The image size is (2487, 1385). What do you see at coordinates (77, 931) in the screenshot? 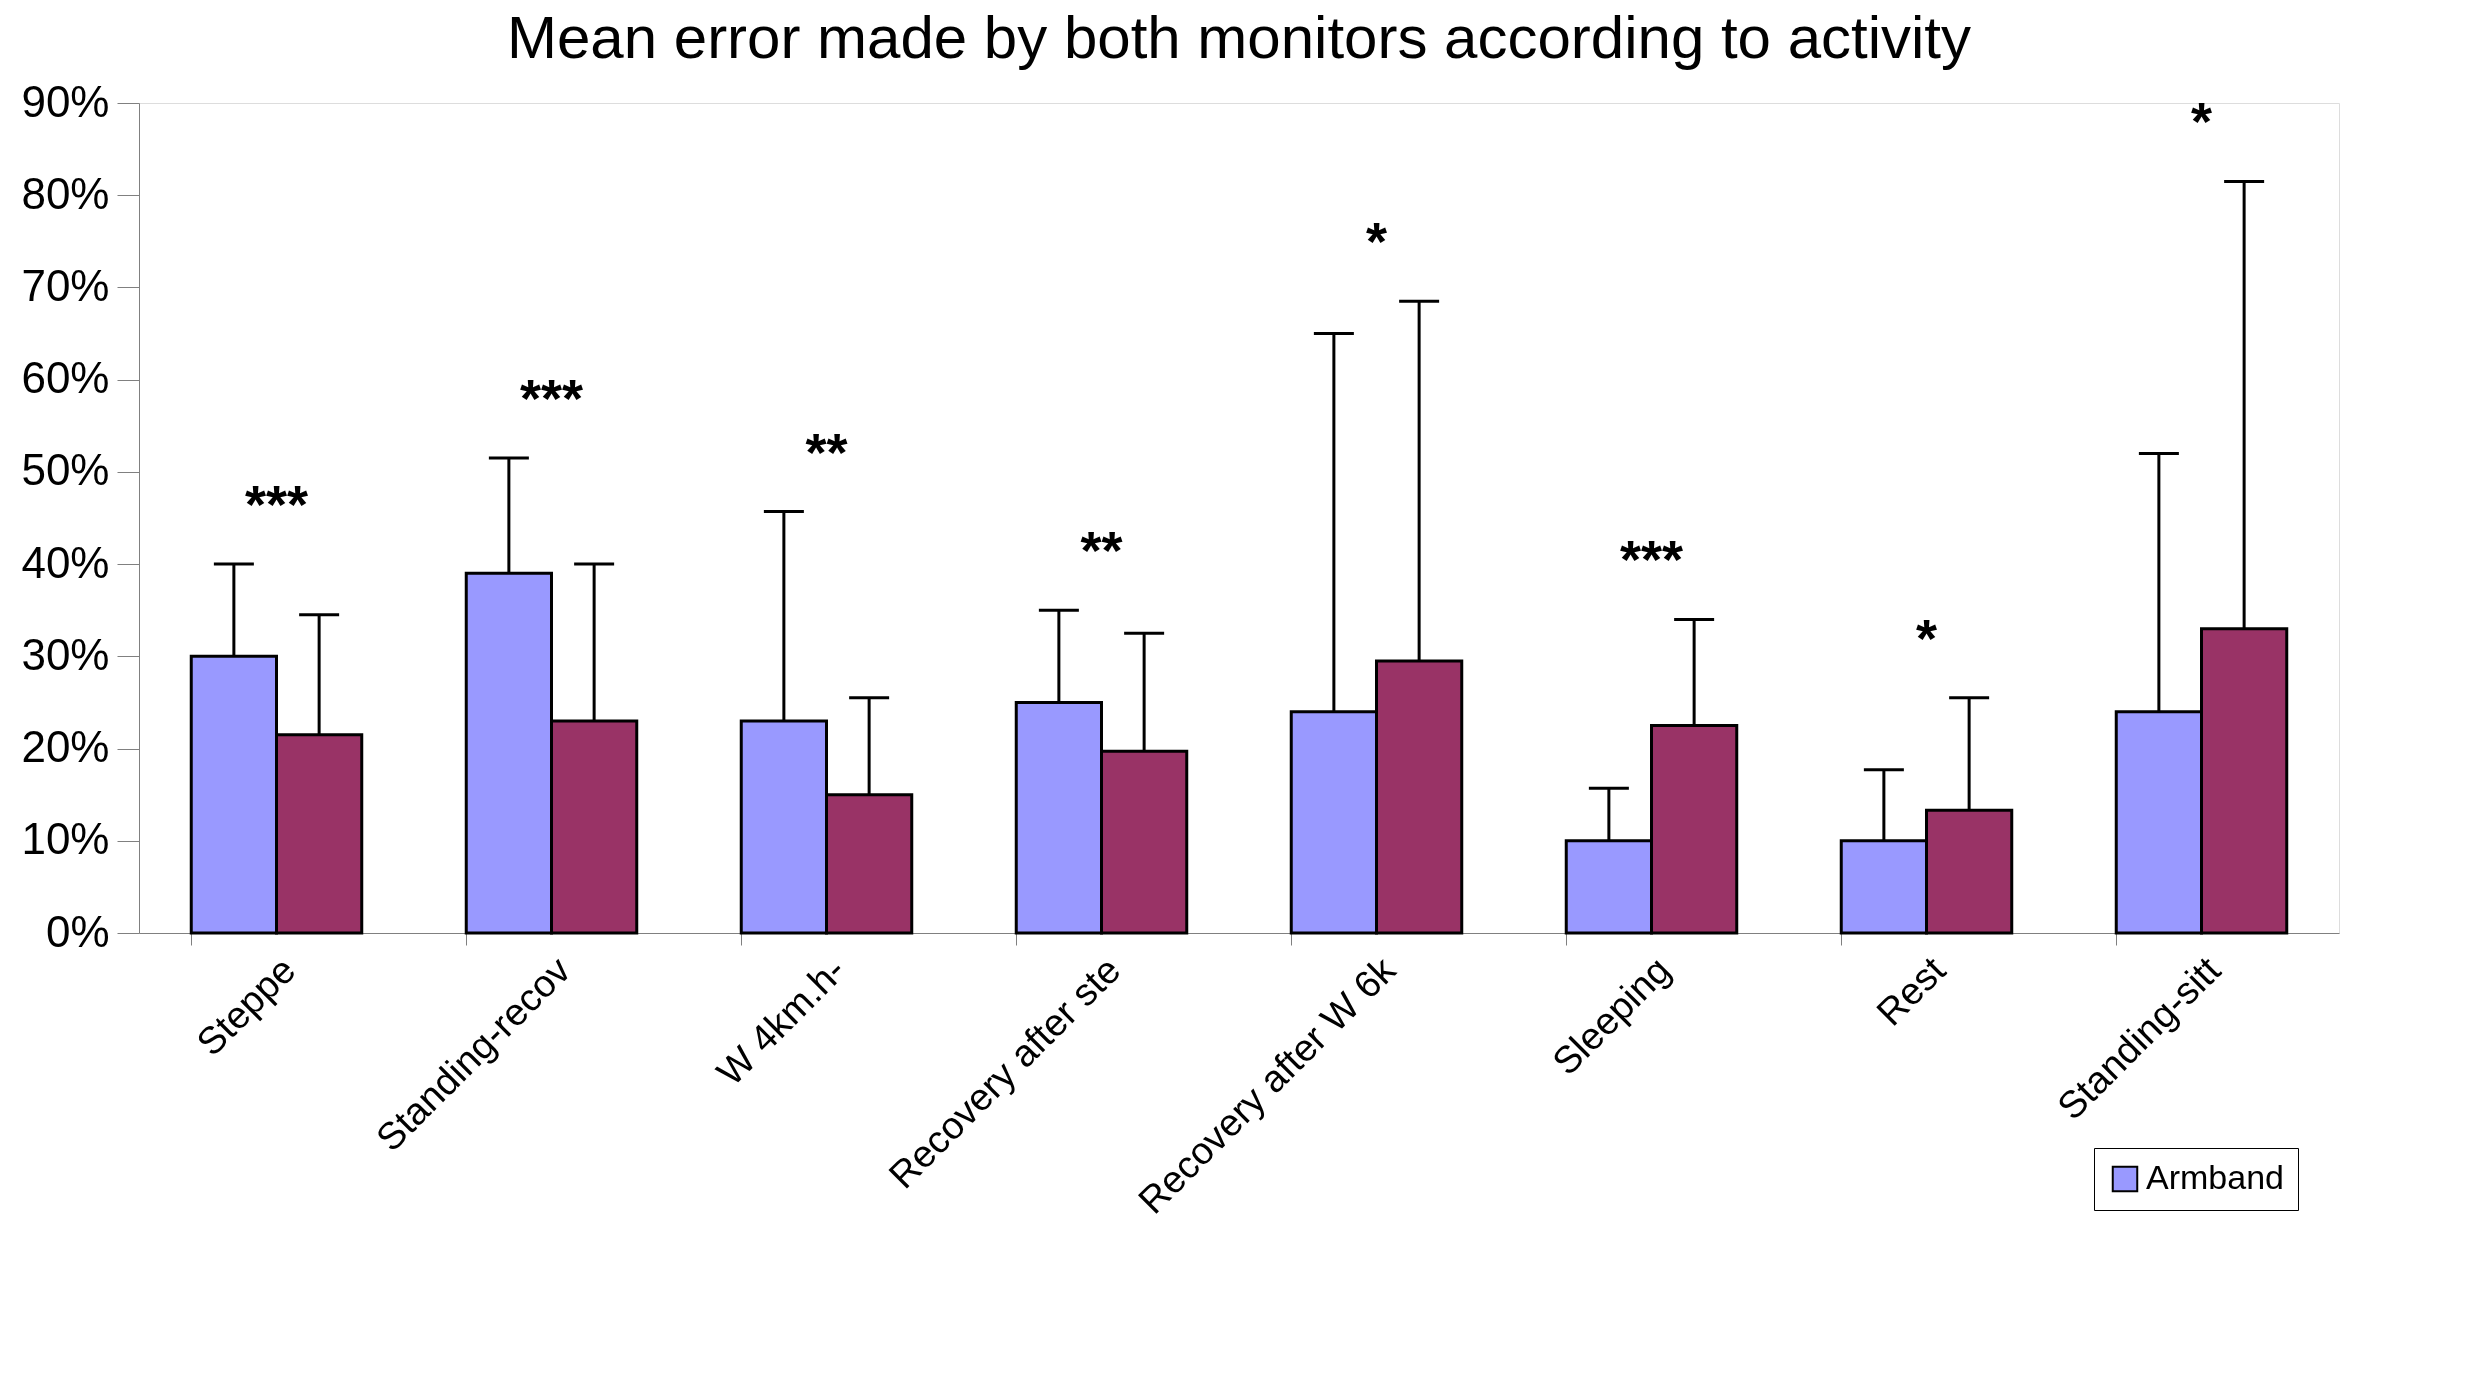
I see `y-tick-label: 0%` at bounding box center [77, 931].